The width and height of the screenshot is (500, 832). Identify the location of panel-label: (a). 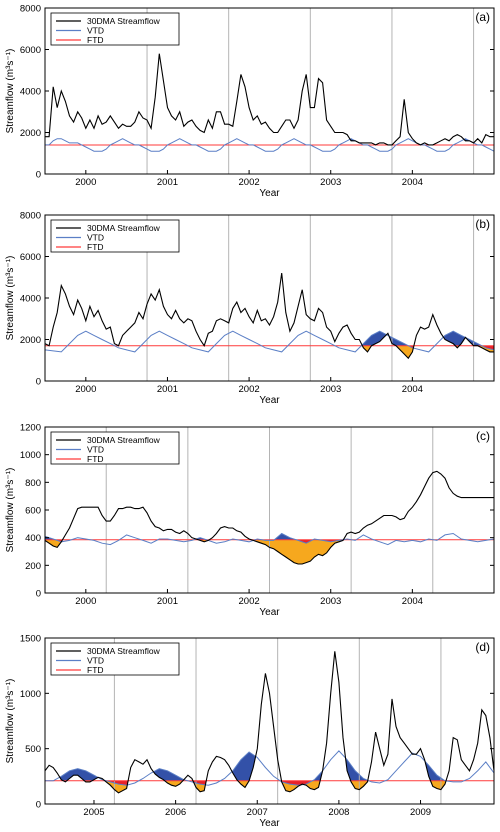
(482, 17).